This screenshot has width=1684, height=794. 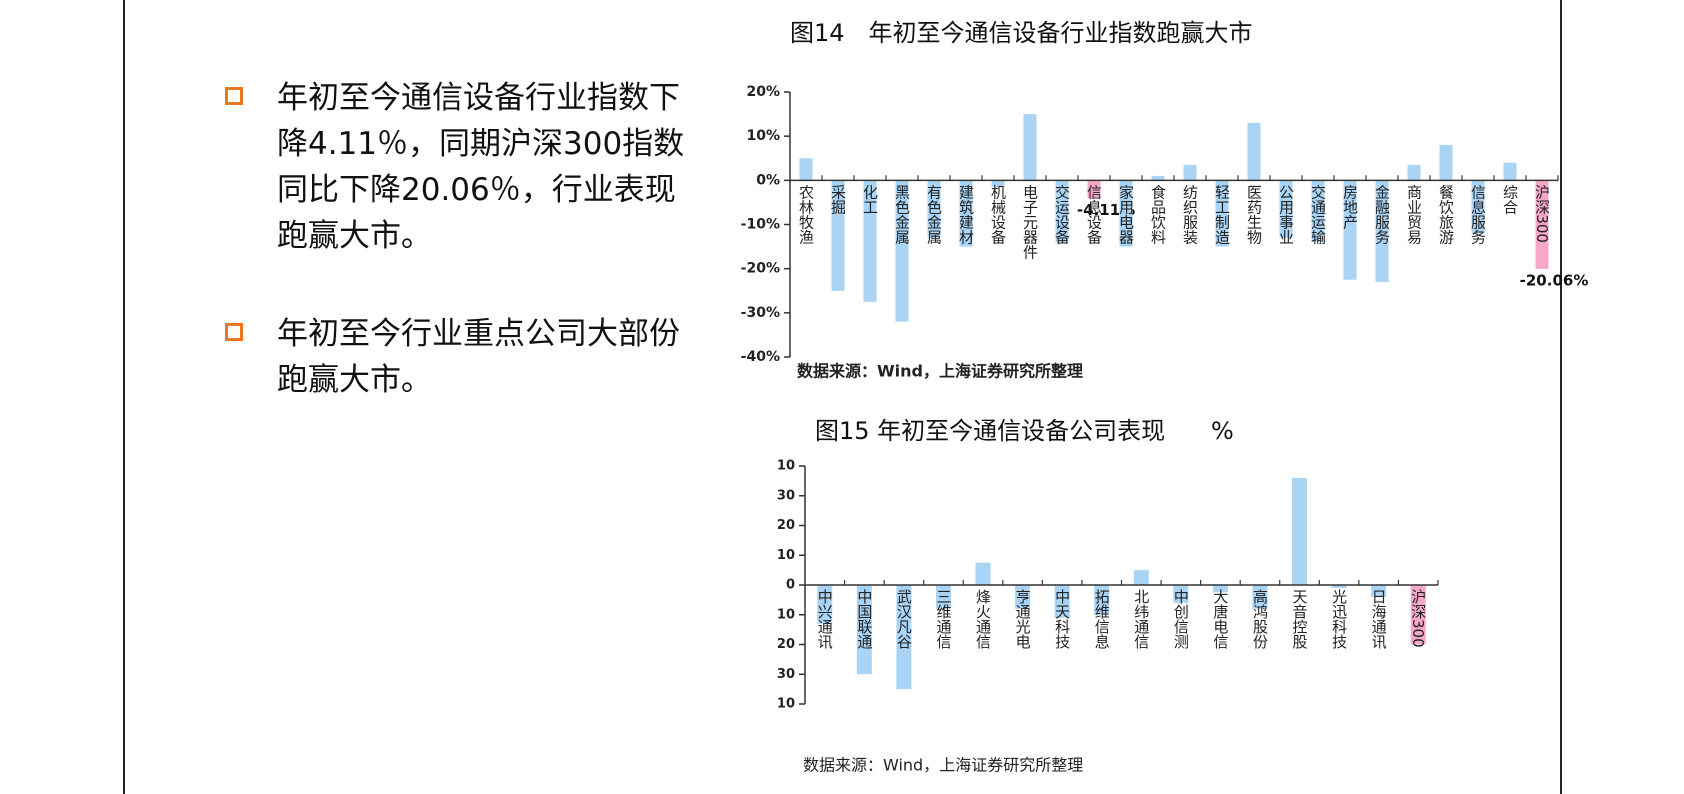 What do you see at coordinates (1339, 619) in the screenshot?
I see `x-tick-label: 光迅科技` at bounding box center [1339, 619].